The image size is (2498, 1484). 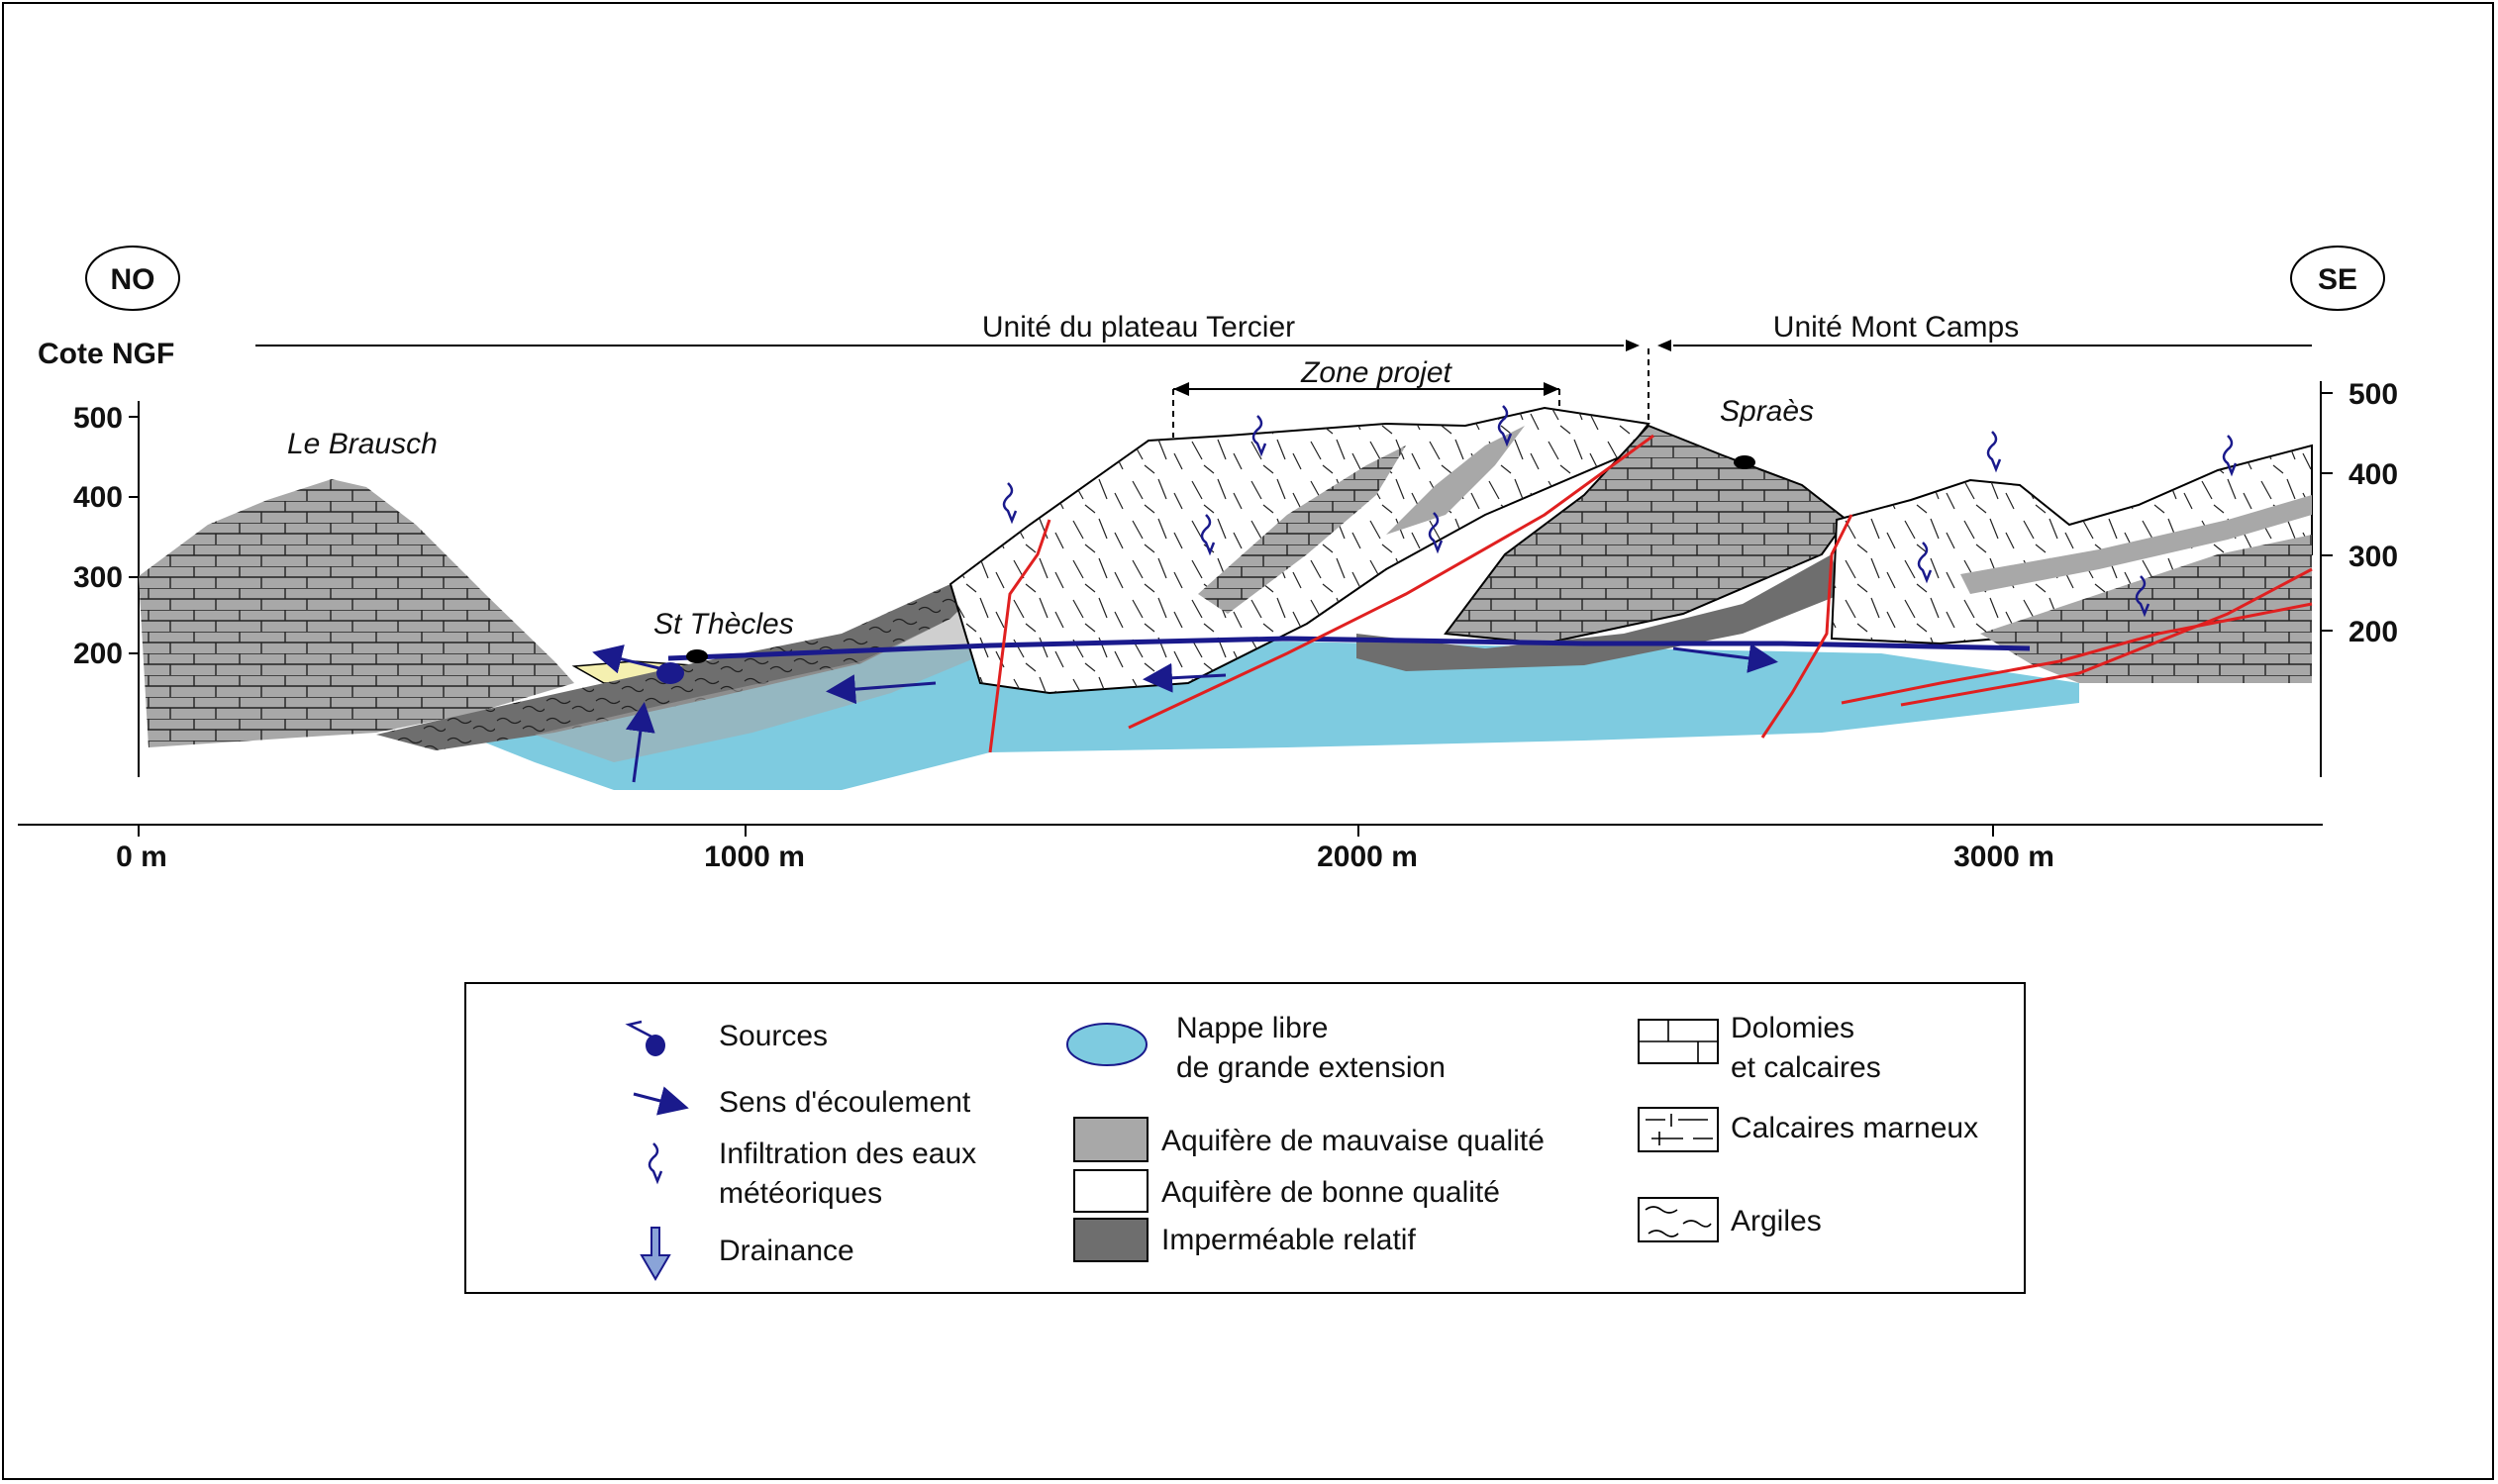 What do you see at coordinates (1792, 1028) in the screenshot?
I see `legend-dolomies-label-1: Dolomies` at bounding box center [1792, 1028].